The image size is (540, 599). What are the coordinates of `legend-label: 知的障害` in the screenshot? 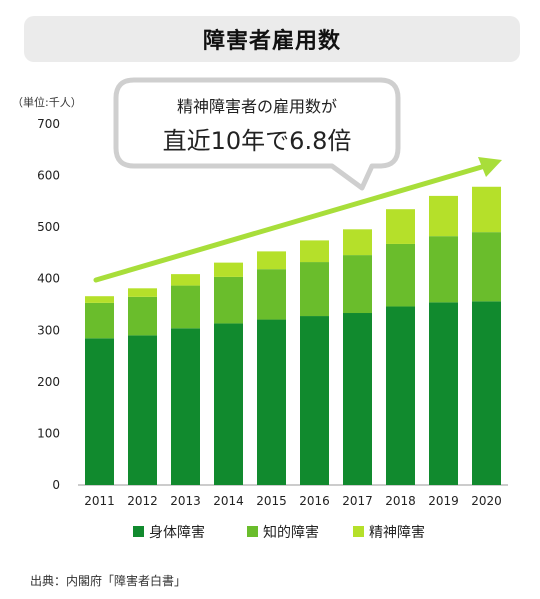 It's located at (291, 532).